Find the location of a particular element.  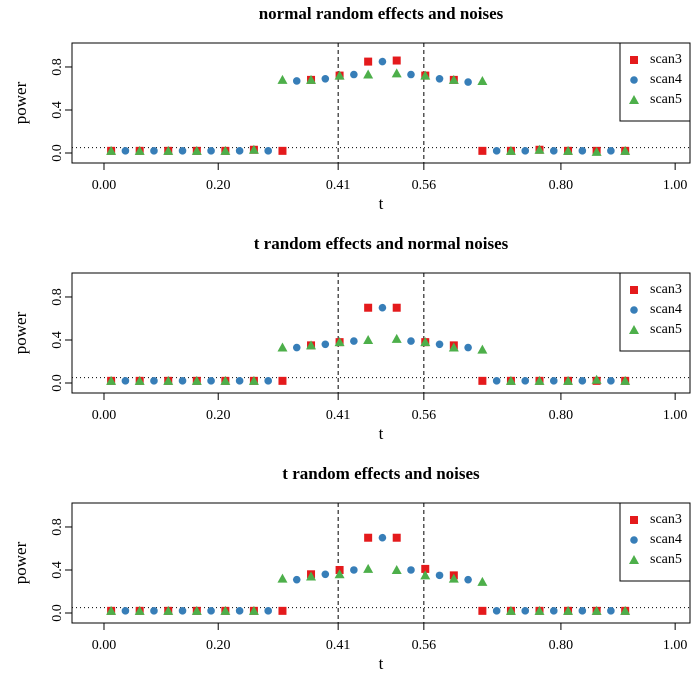

y-axis-label: power is located at coordinates (20, 332).